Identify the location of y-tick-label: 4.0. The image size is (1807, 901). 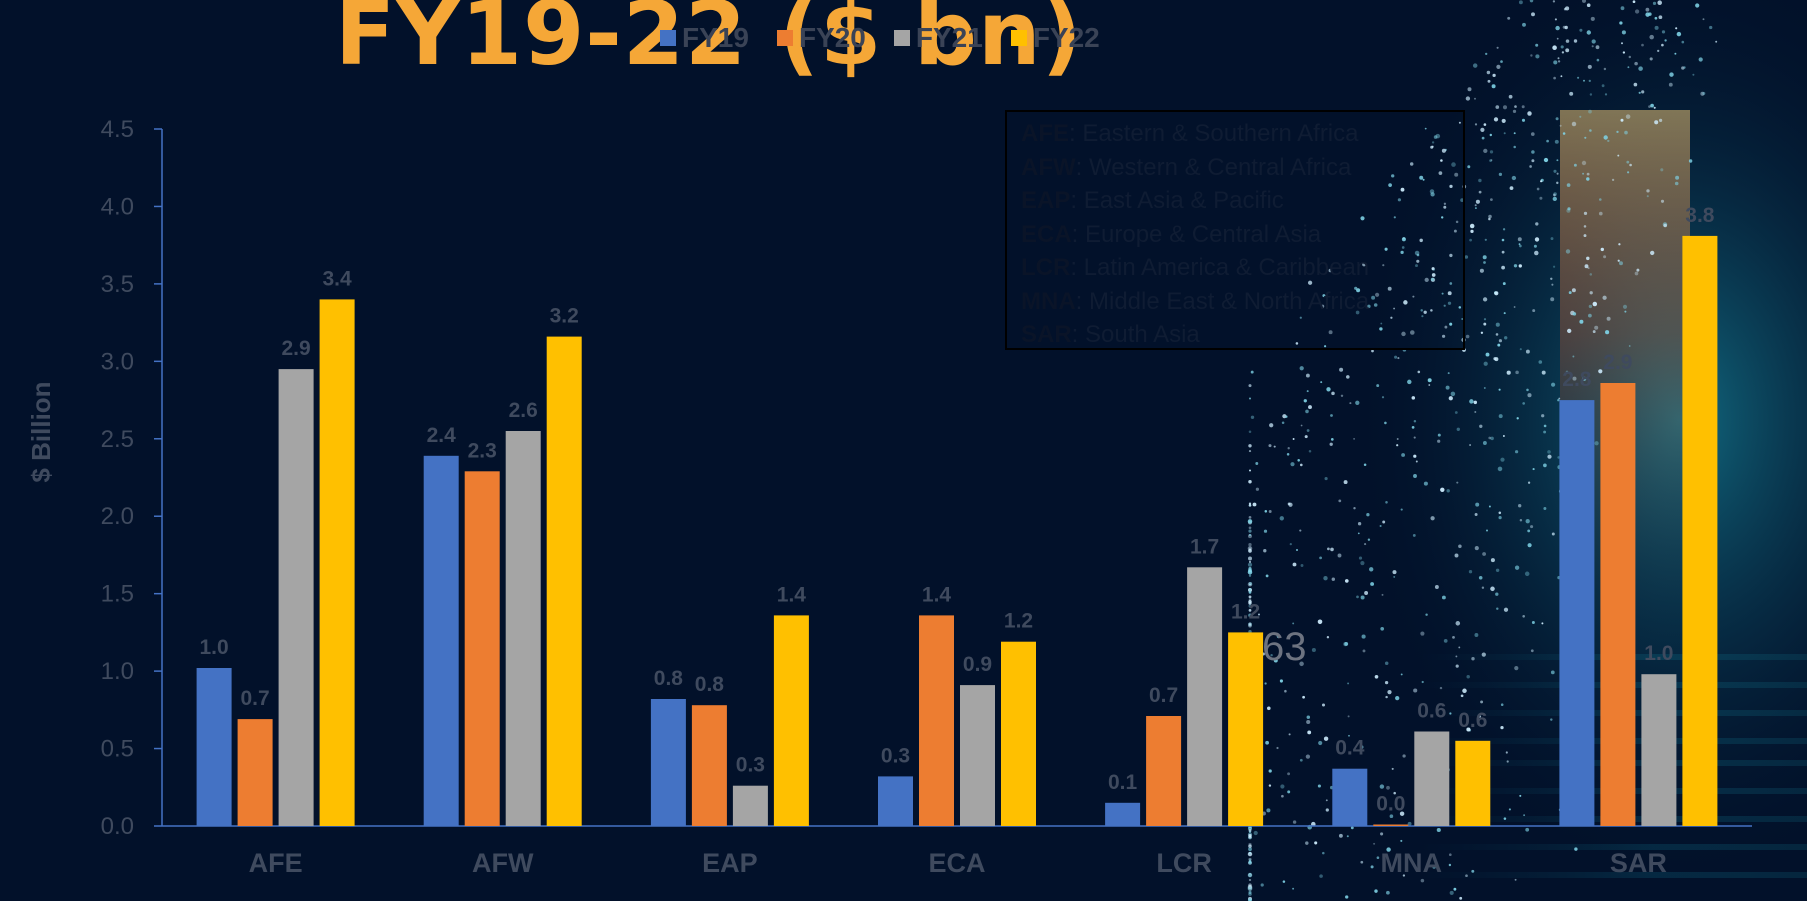
(117, 206).